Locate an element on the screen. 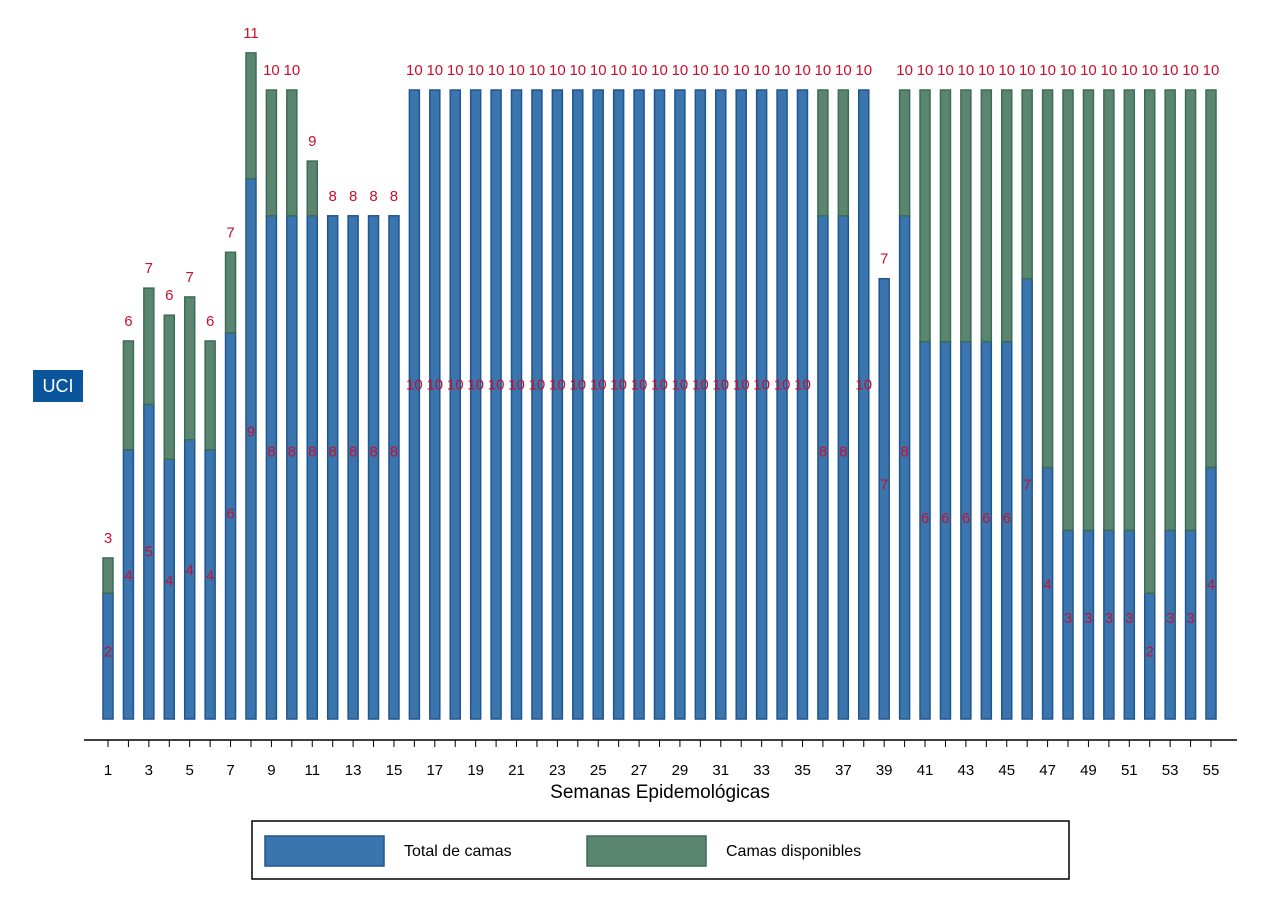  x-tick-label: 25 is located at coordinates (598, 770).